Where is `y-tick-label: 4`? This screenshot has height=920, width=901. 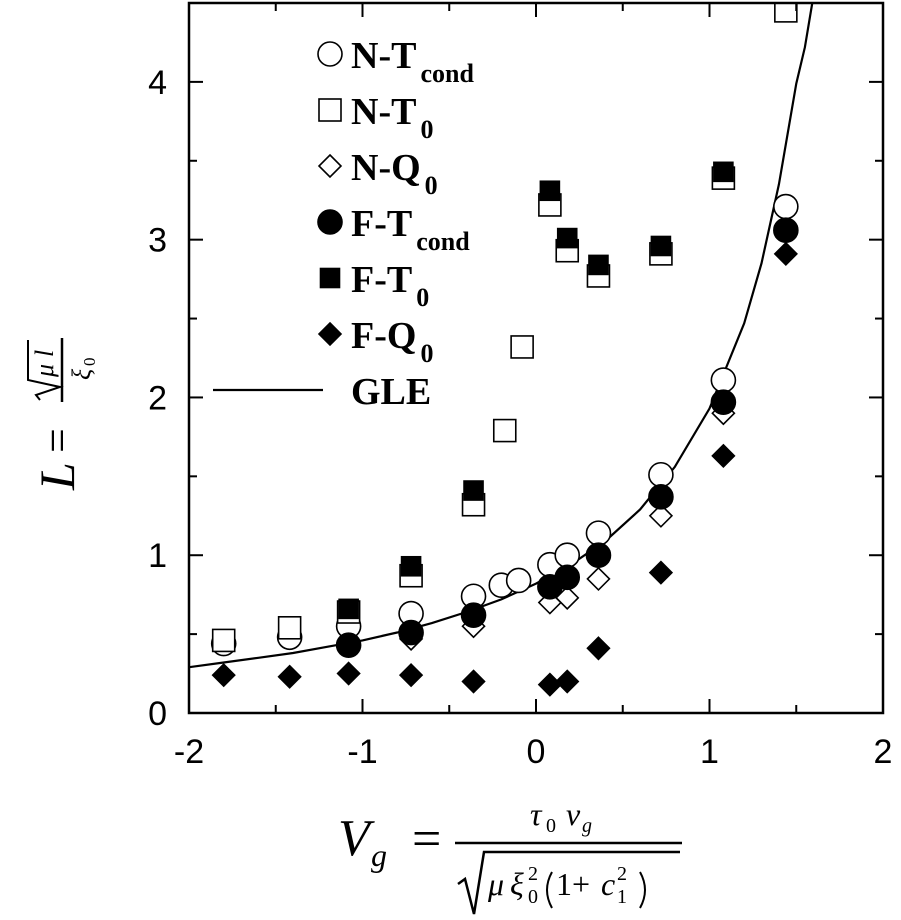 y-tick-label: 4 is located at coordinates (157, 83).